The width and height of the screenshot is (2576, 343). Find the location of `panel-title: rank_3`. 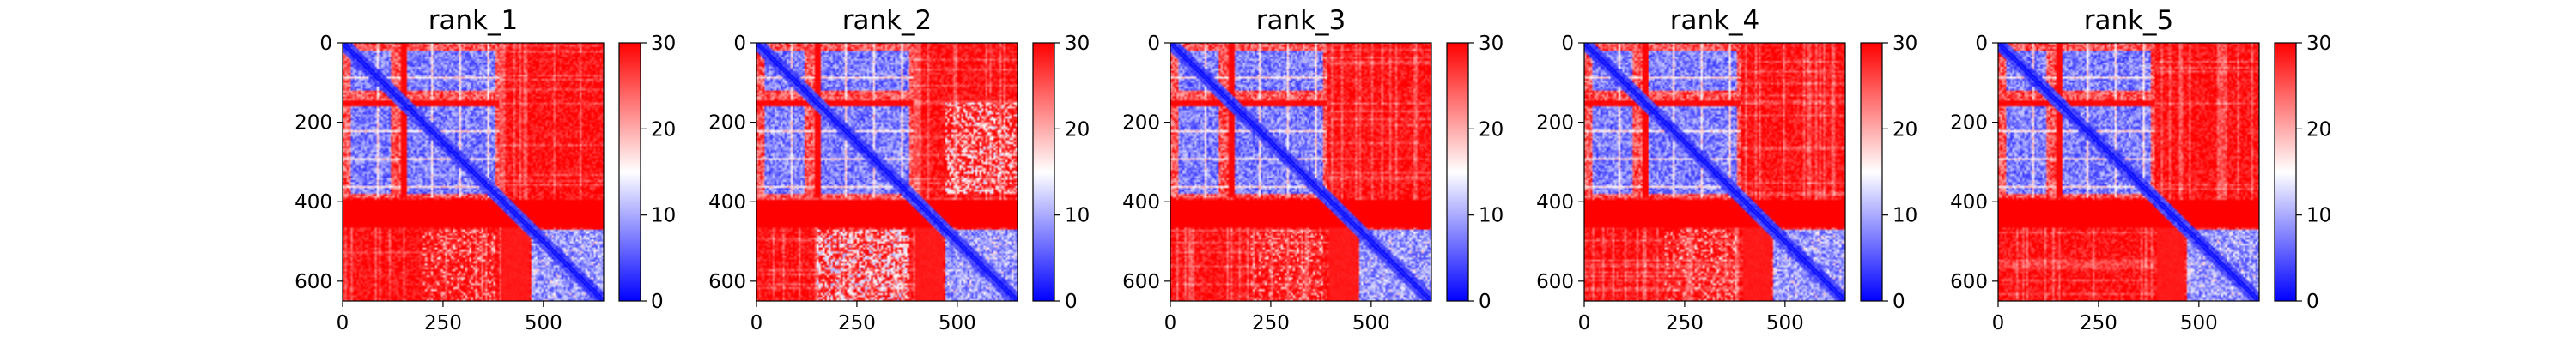

panel-title: rank_3 is located at coordinates (1301, 20).